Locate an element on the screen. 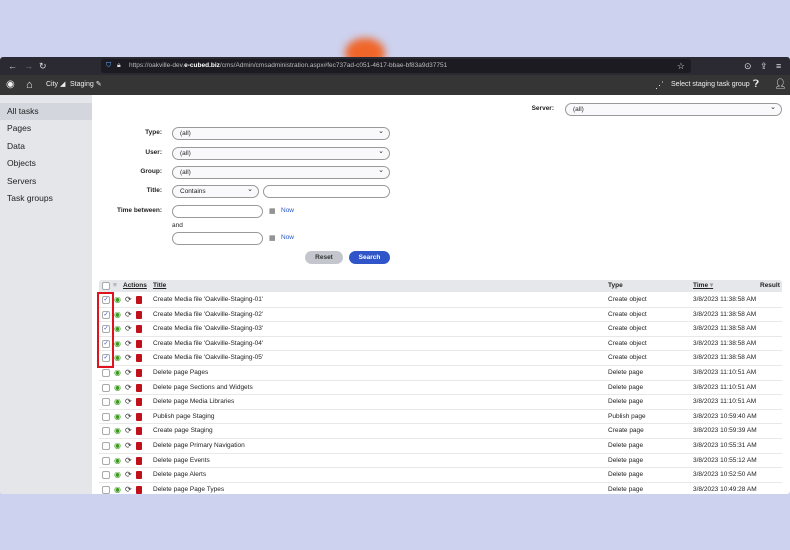  type-select: (all) is located at coordinates (281, 133).